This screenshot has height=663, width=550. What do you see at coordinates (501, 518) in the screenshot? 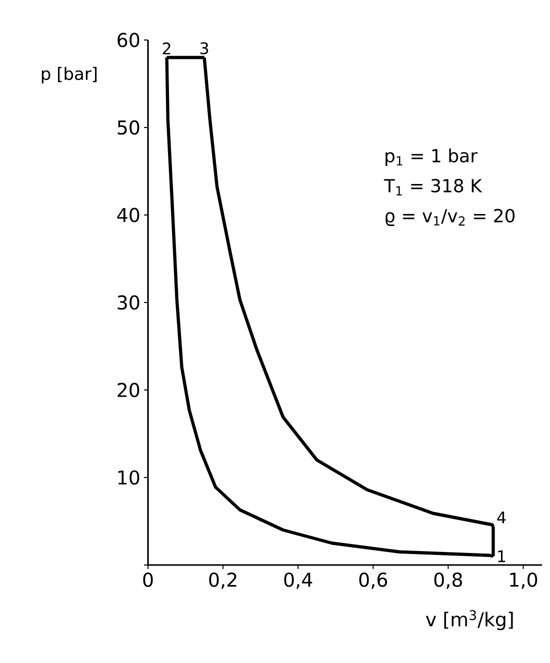
I see `annotation: 4` at bounding box center [501, 518].